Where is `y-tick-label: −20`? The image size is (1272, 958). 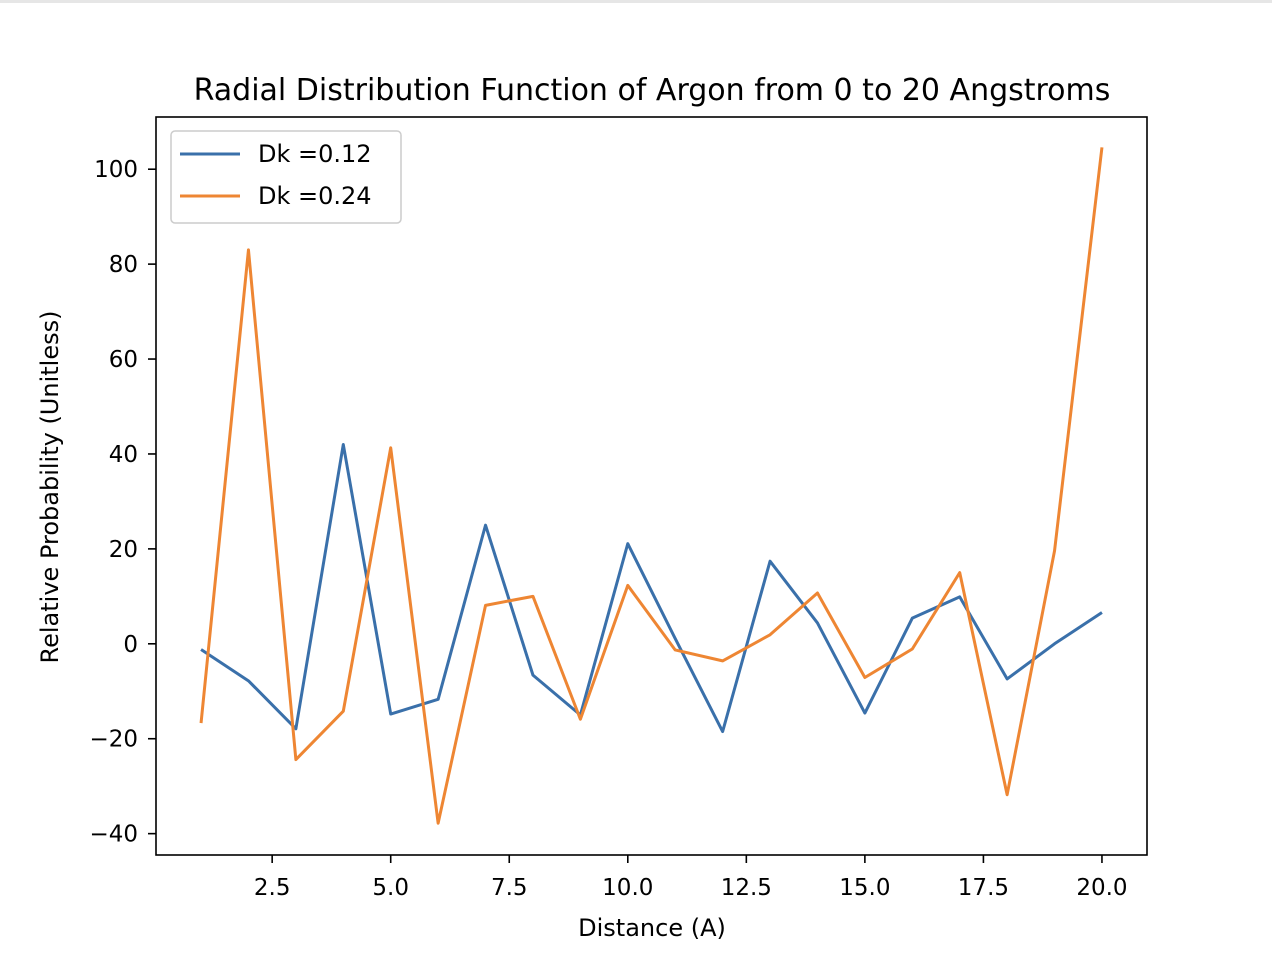
y-tick-label: −20 is located at coordinates (113, 740).